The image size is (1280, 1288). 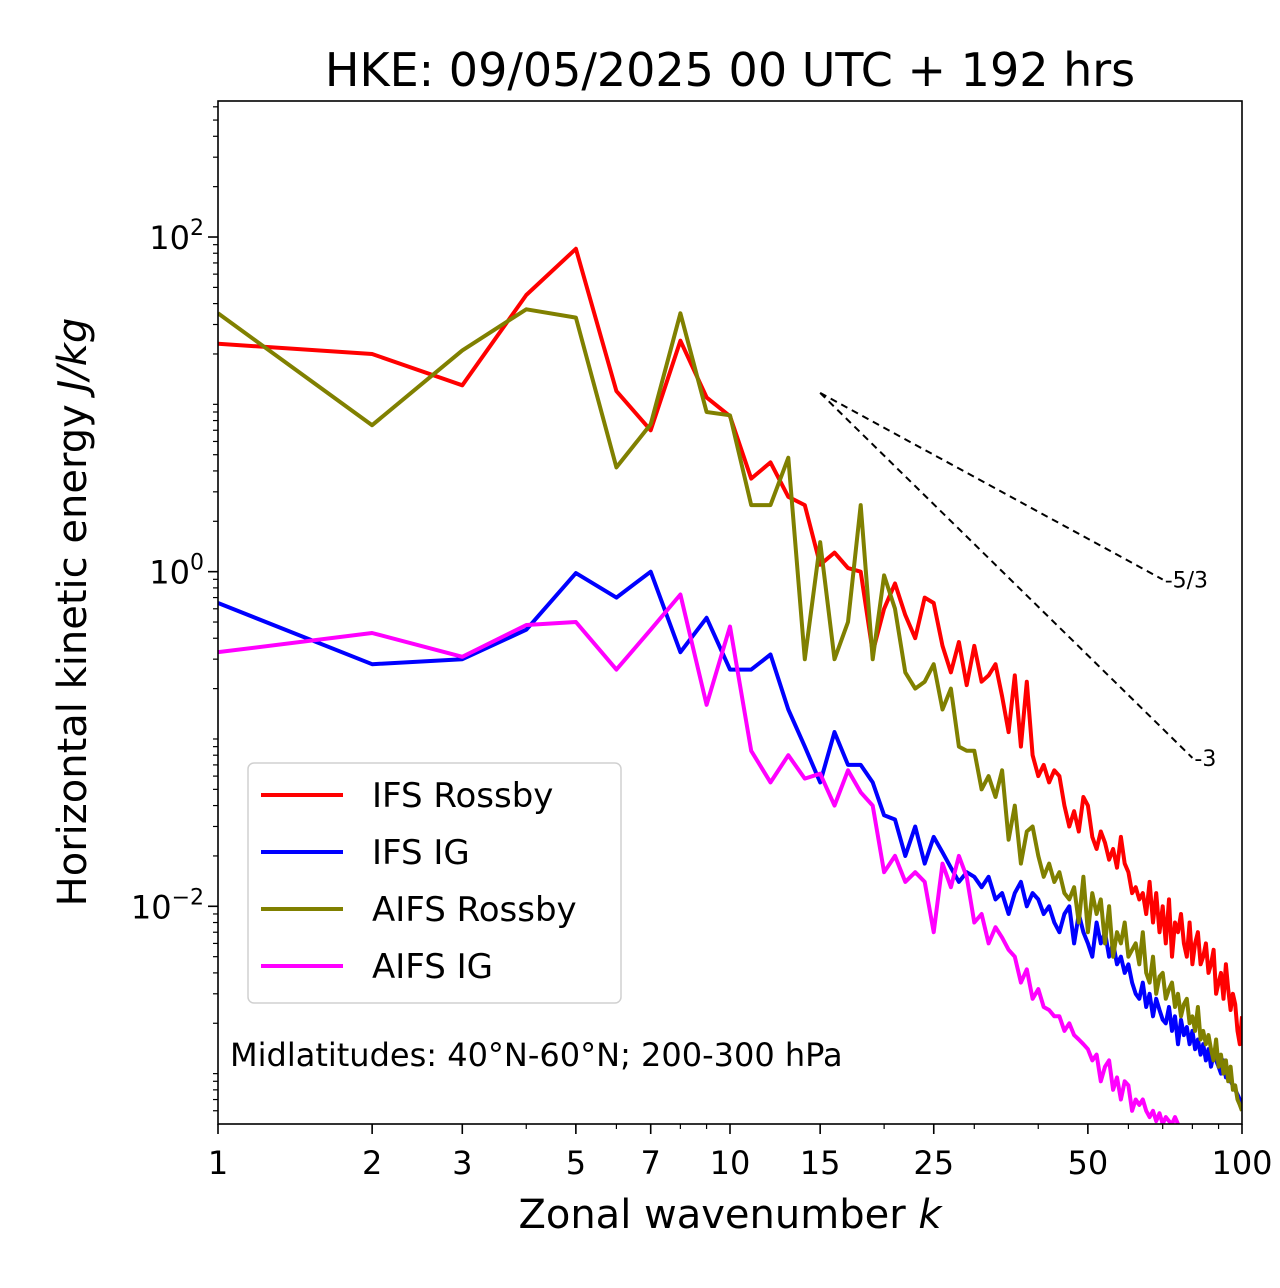 What do you see at coordinates (1205, 759) in the screenshot?
I see `reference-line-label: -3` at bounding box center [1205, 759].